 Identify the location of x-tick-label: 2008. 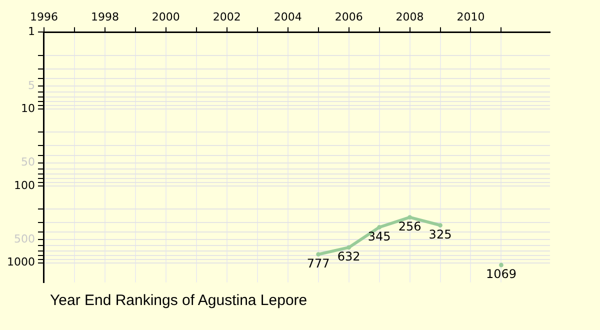
(410, 17).